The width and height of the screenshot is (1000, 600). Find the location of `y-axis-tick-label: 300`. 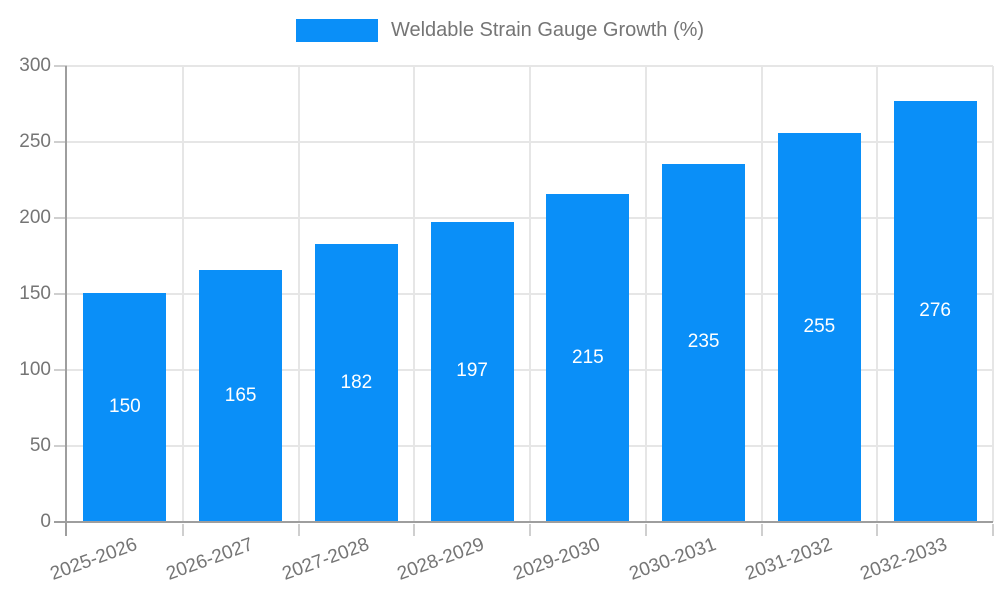

y-axis-tick-label: 300 is located at coordinates (35, 65).